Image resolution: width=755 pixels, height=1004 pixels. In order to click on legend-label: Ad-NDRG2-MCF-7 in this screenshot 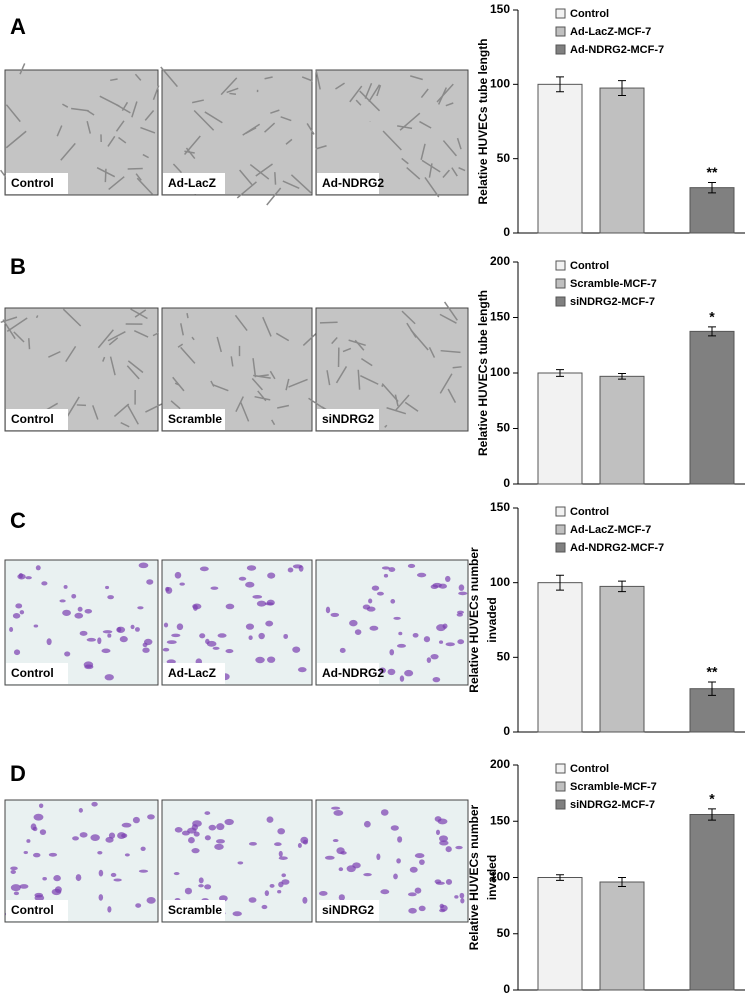, I will do `click(617, 50)`.